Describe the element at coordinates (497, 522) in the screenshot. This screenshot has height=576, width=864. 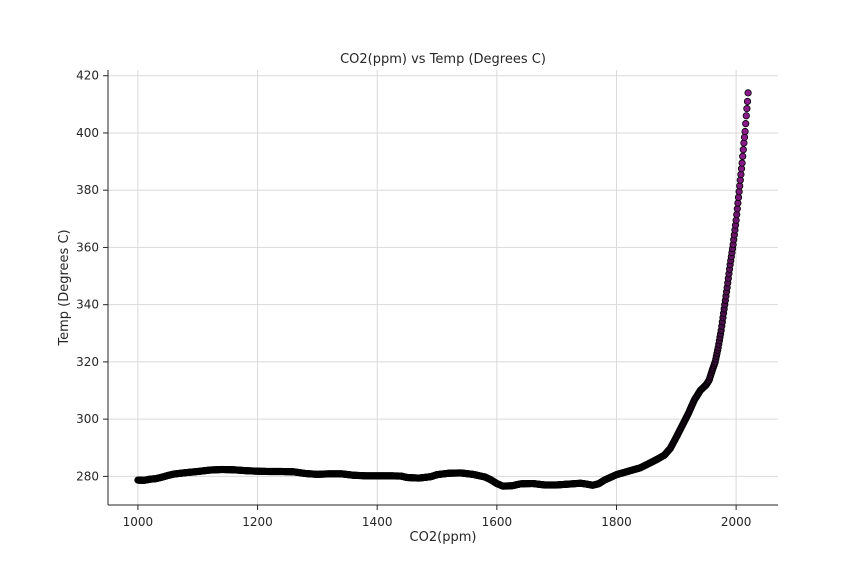
I see `x-tick-label: 1600` at that location.